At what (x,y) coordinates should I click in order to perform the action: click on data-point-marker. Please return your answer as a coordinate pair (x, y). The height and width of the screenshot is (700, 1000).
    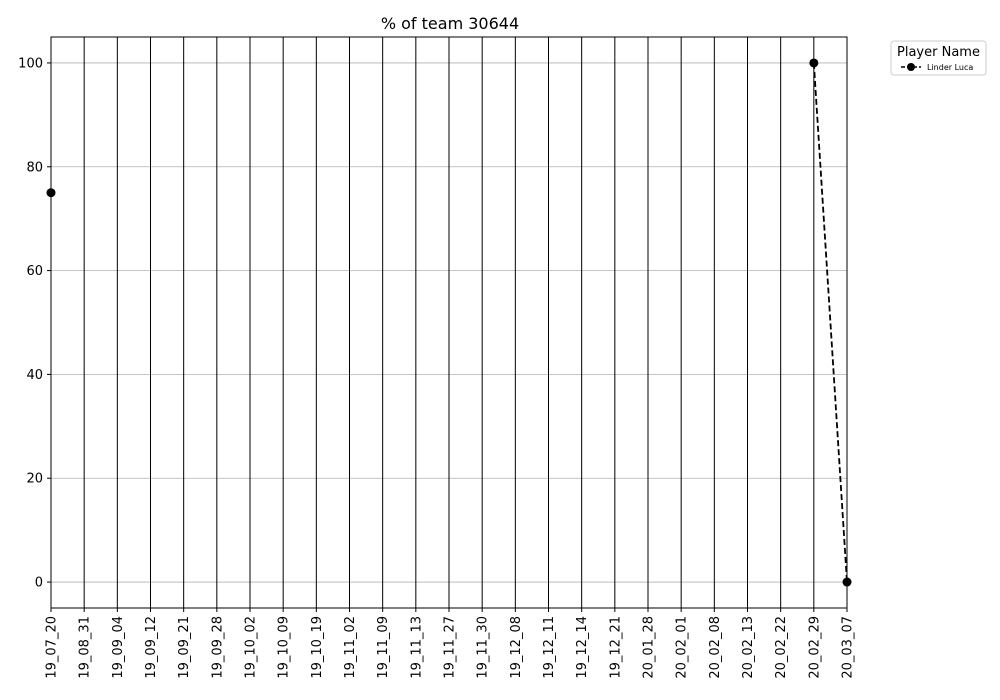
    Looking at the image, I should click on (814, 63).